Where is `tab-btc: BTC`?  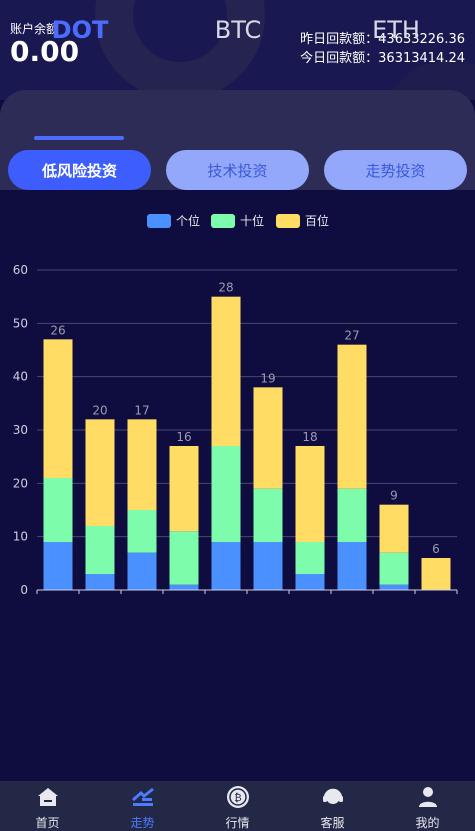 tab-btc: BTC is located at coordinates (238, 30).